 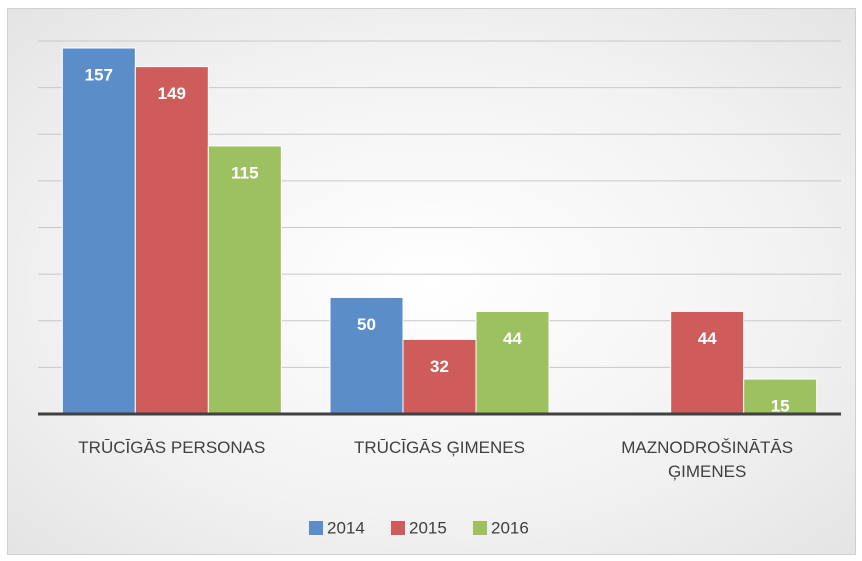 I want to click on x-tick-label: MAZNODROŠINĀTĀS ĢIMENES, so click(x=707, y=459).